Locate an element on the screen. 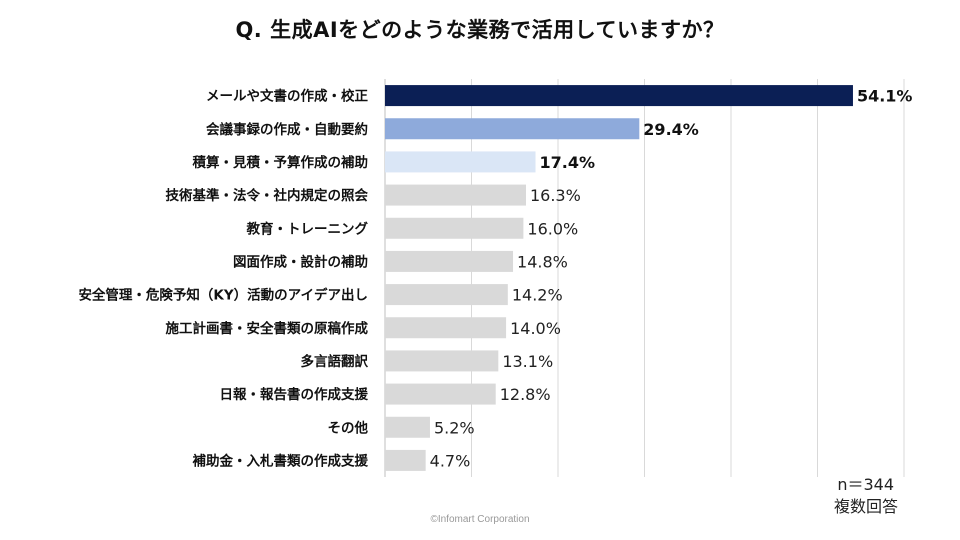 This screenshot has width=960, height=540. data-label: 5.2% is located at coordinates (454, 427).